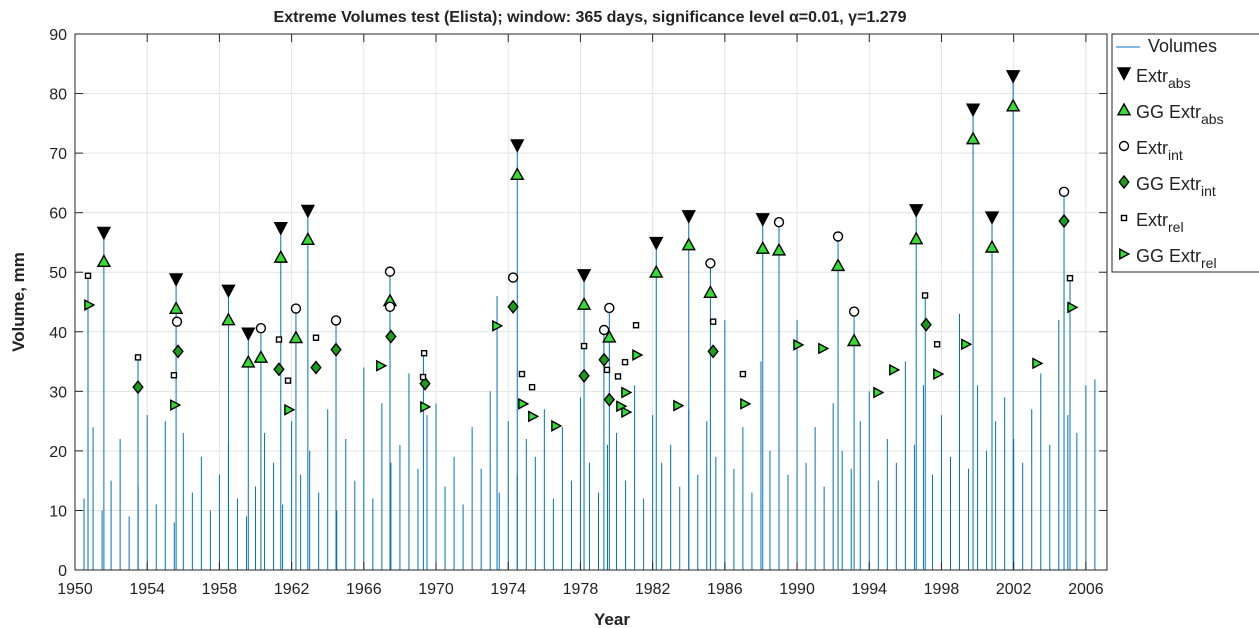  I want to click on x-tick-label: 1978, so click(581, 589).